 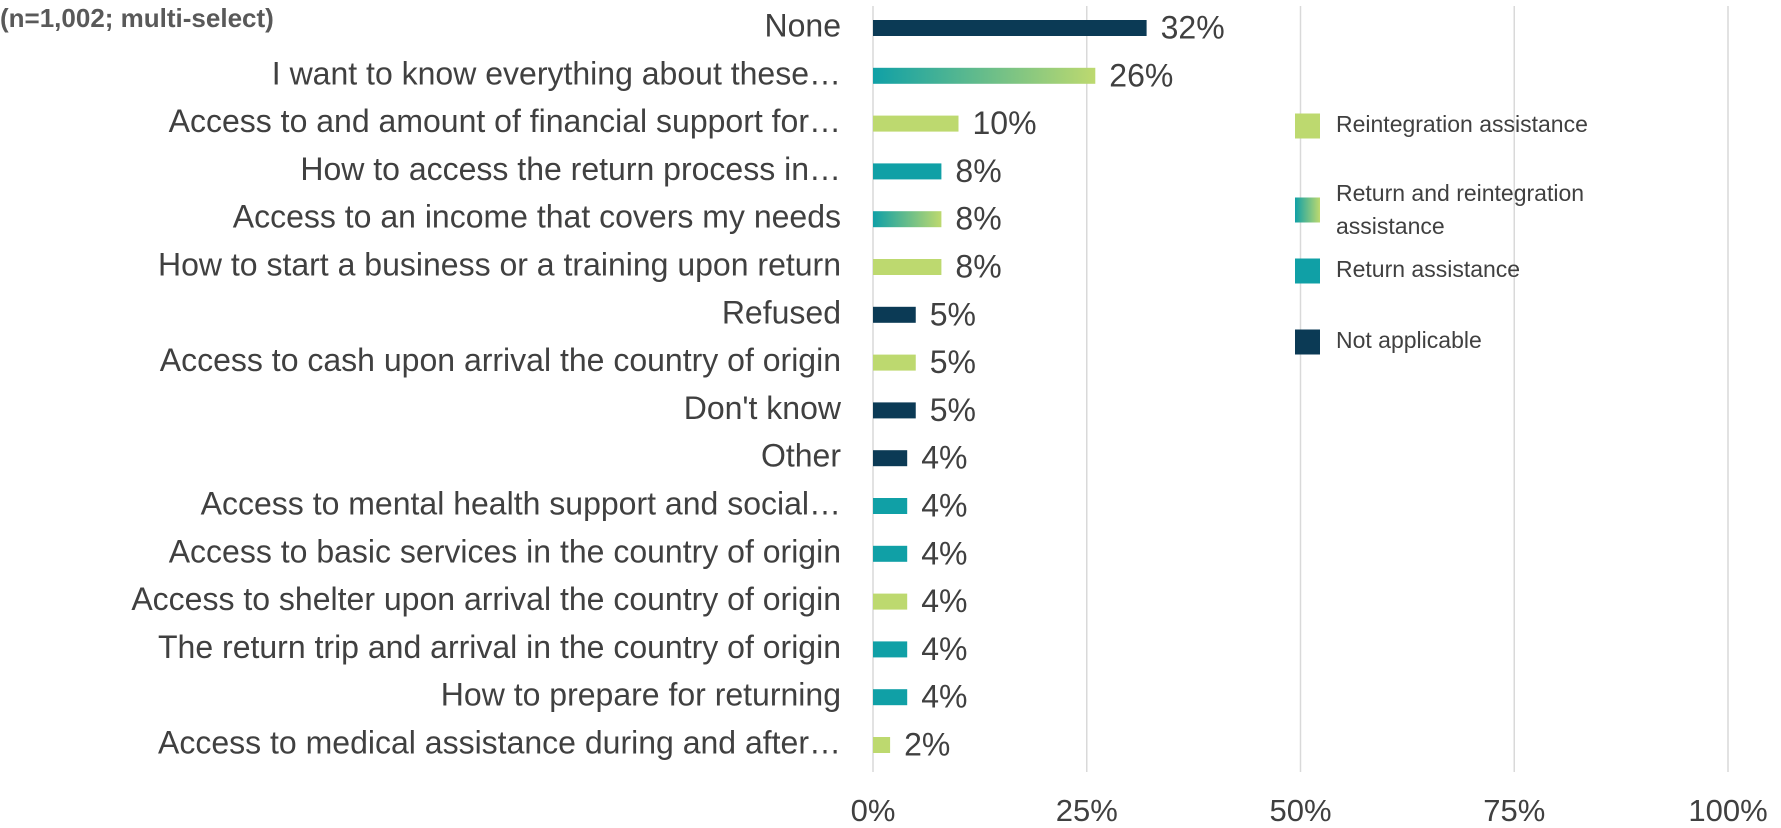 What do you see at coordinates (873, 810) in the screenshot?
I see `x-tick-label: 0%` at bounding box center [873, 810].